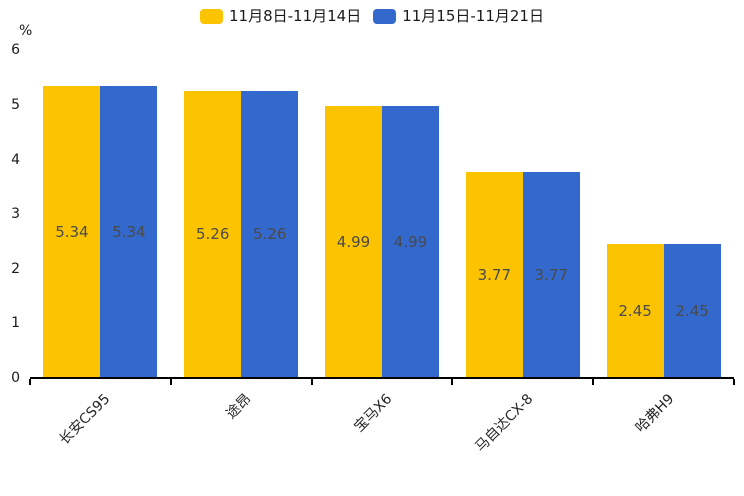 This screenshot has height=496, width=744. I want to click on x-axis-category-label: 途昂, so click(239, 407).